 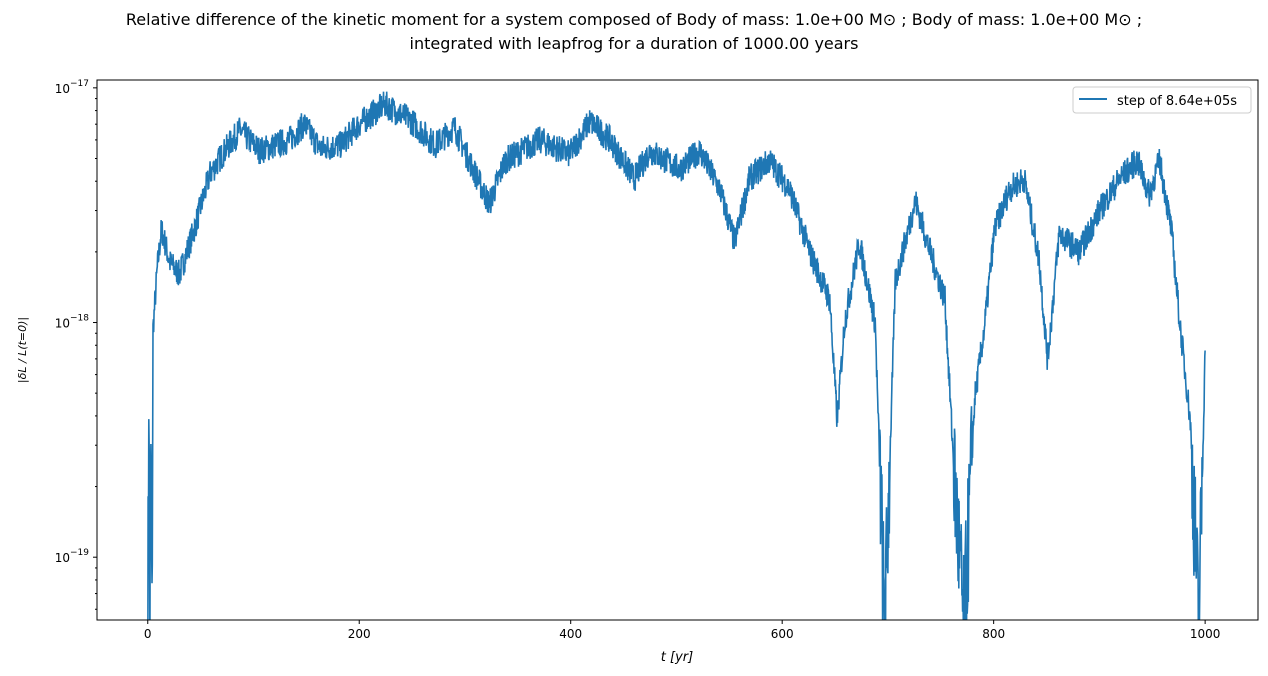 What do you see at coordinates (72, 87) in the screenshot?
I see `y-tick-label: 10−17` at bounding box center [72, 87].